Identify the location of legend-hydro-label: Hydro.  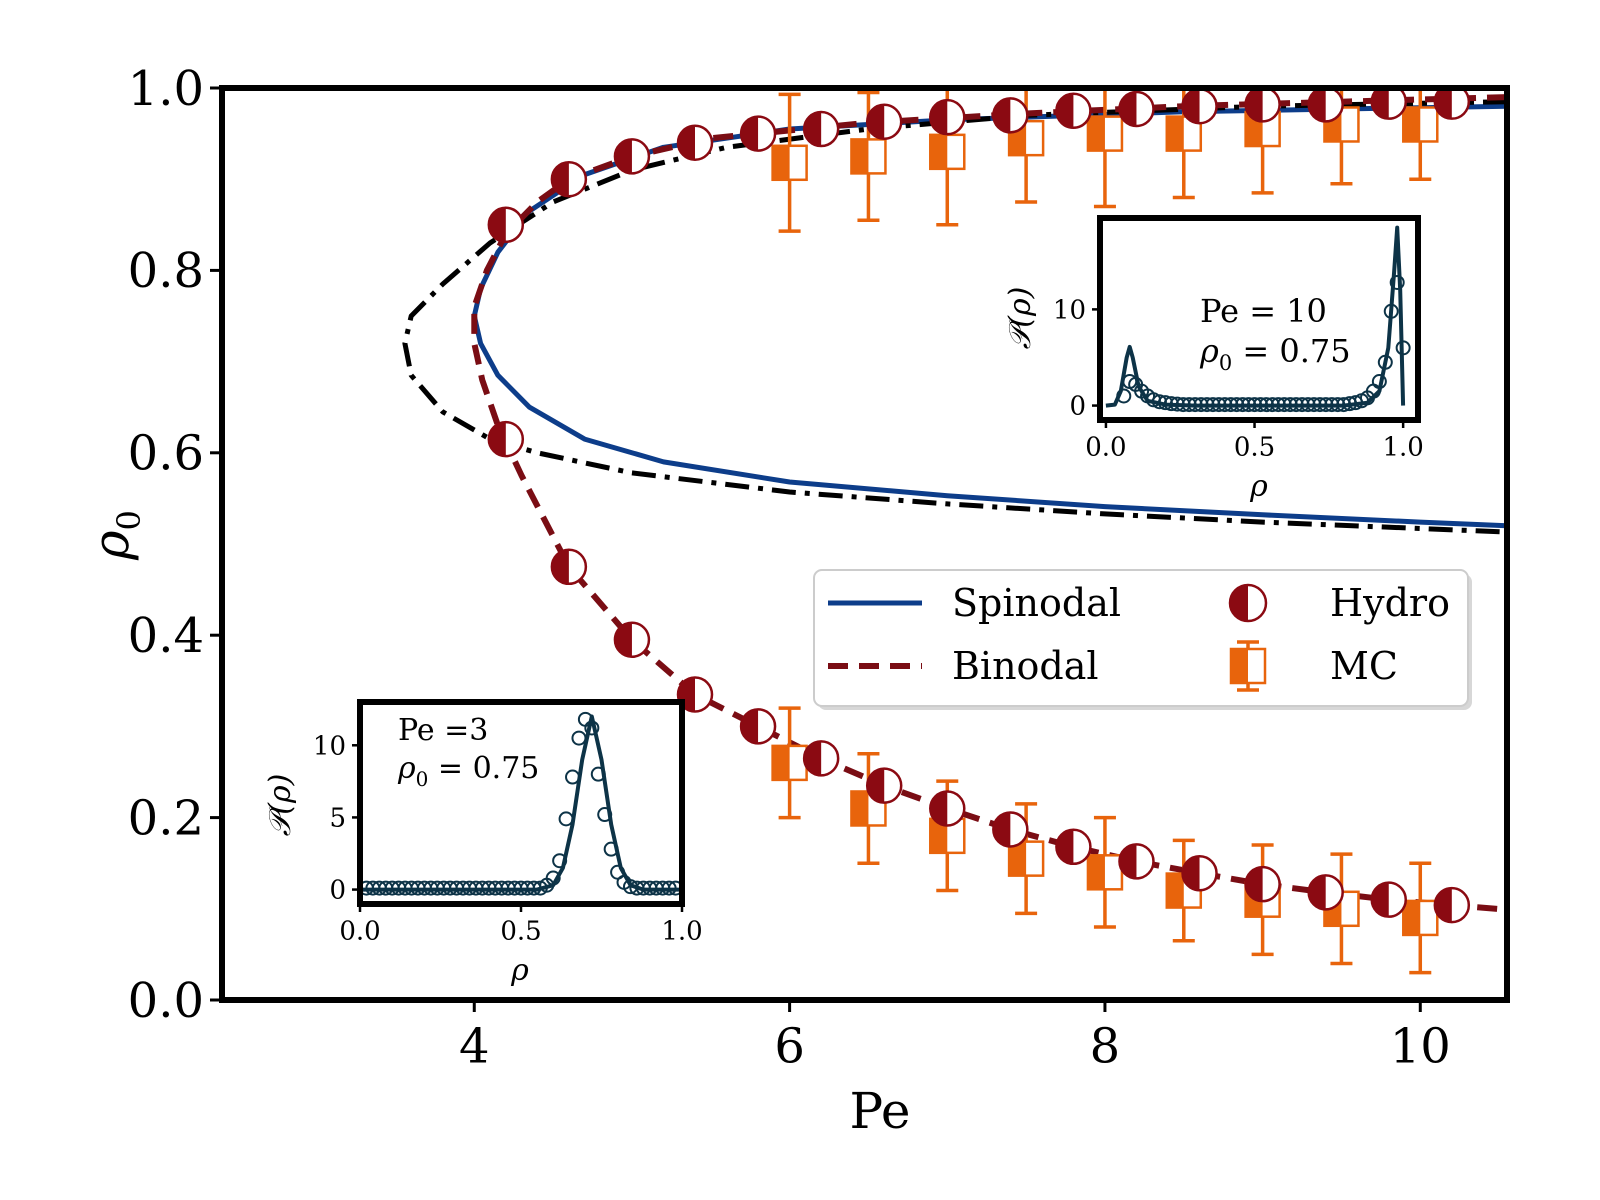
(1390, 603).